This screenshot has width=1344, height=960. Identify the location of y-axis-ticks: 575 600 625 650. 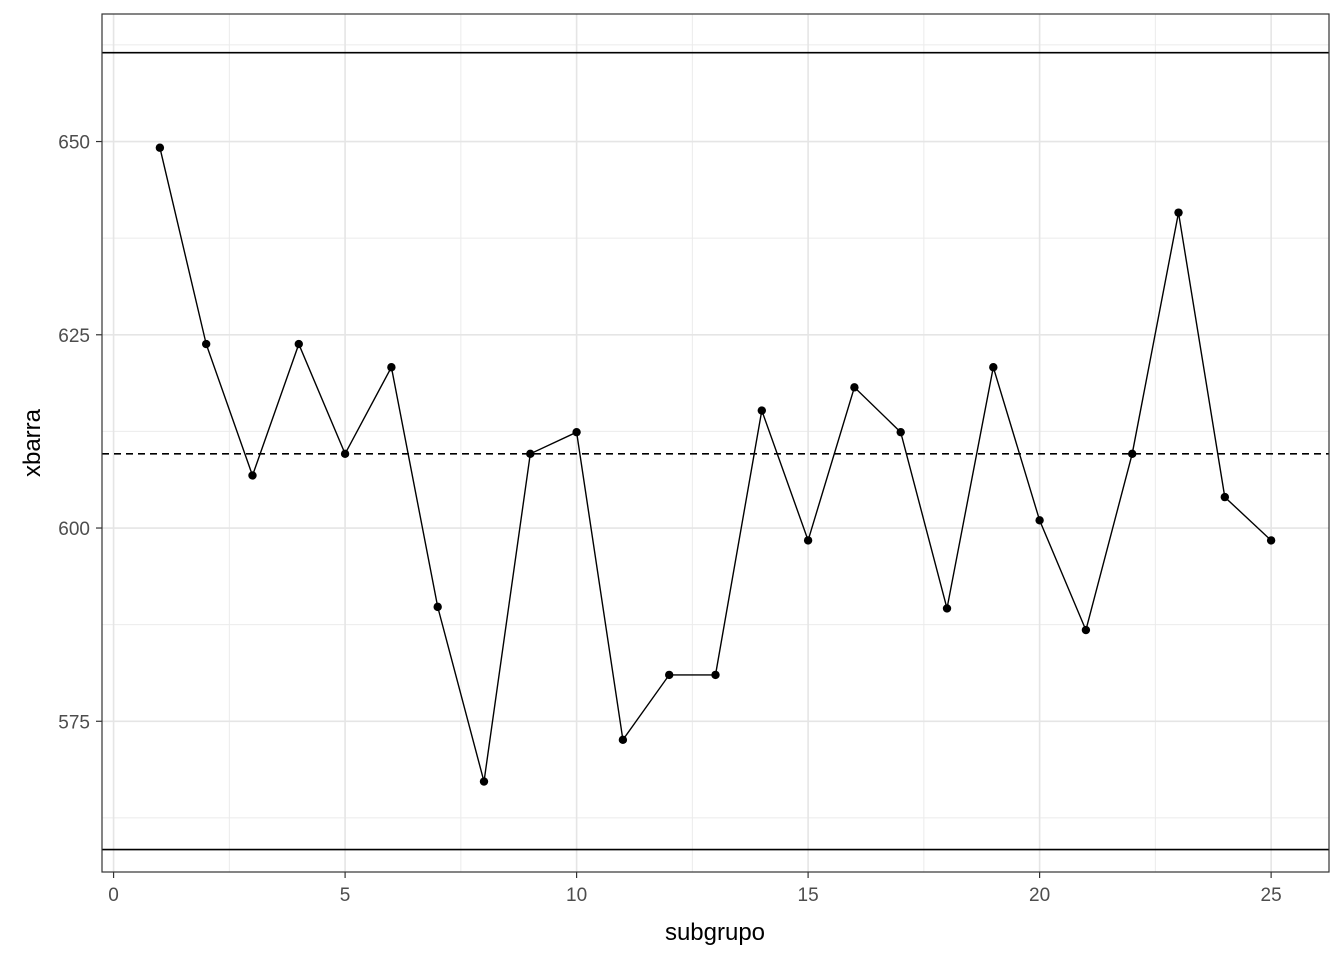
(80, 433).